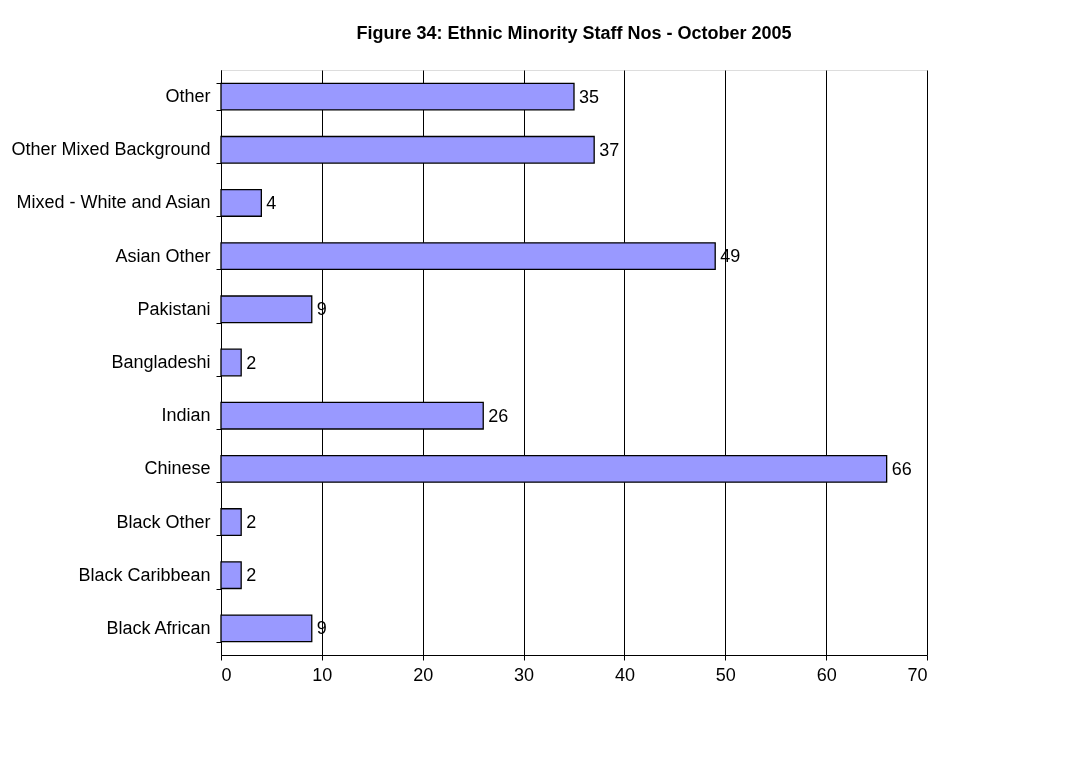 This screenshot has height=778, width=1076. What do you see at coordinates (589, 96) in the screenshot?
I see `data-label: 35` at bounding box center [589, 96].